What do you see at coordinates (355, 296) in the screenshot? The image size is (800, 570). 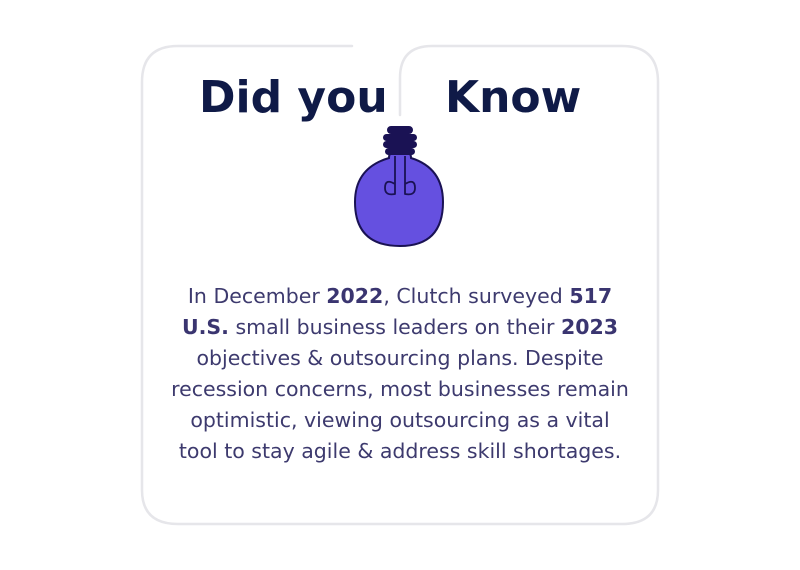 I see `body-year-2022: 2022` at bounding box center [355, 296].